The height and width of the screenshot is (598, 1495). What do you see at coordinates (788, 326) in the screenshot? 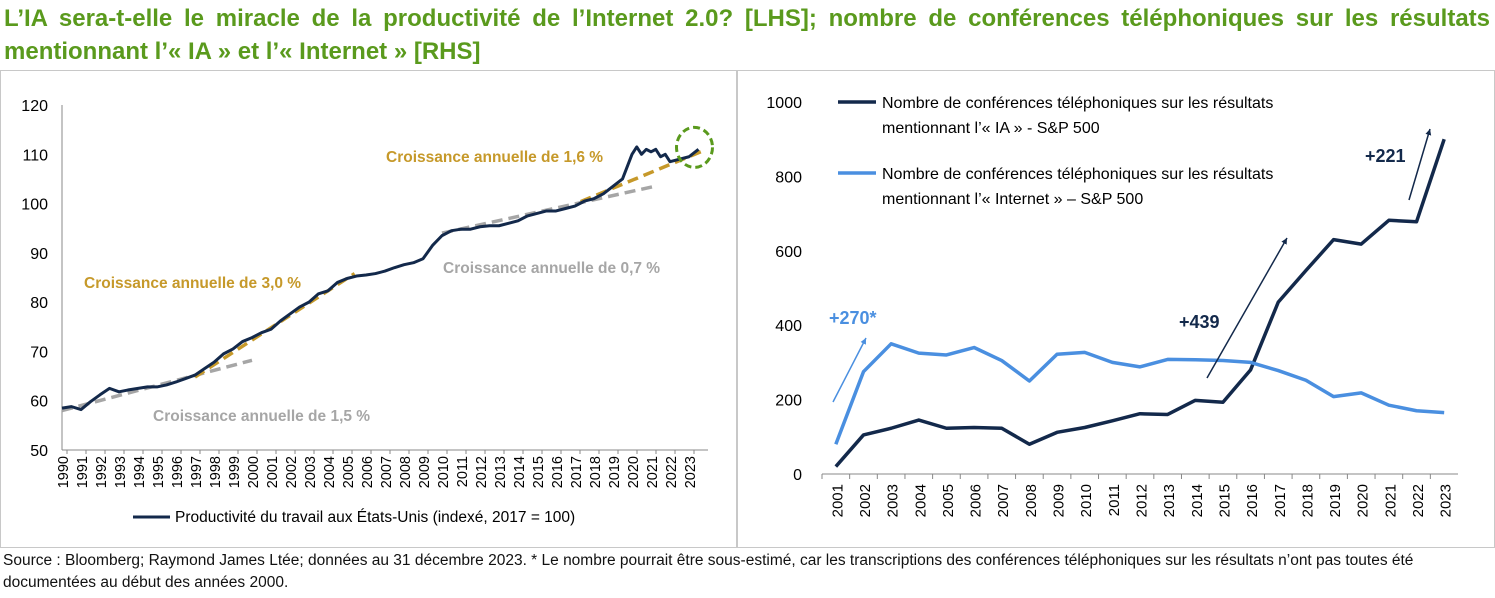
I see `right-y-tick-label: 400` at bounding box center [788, 326].